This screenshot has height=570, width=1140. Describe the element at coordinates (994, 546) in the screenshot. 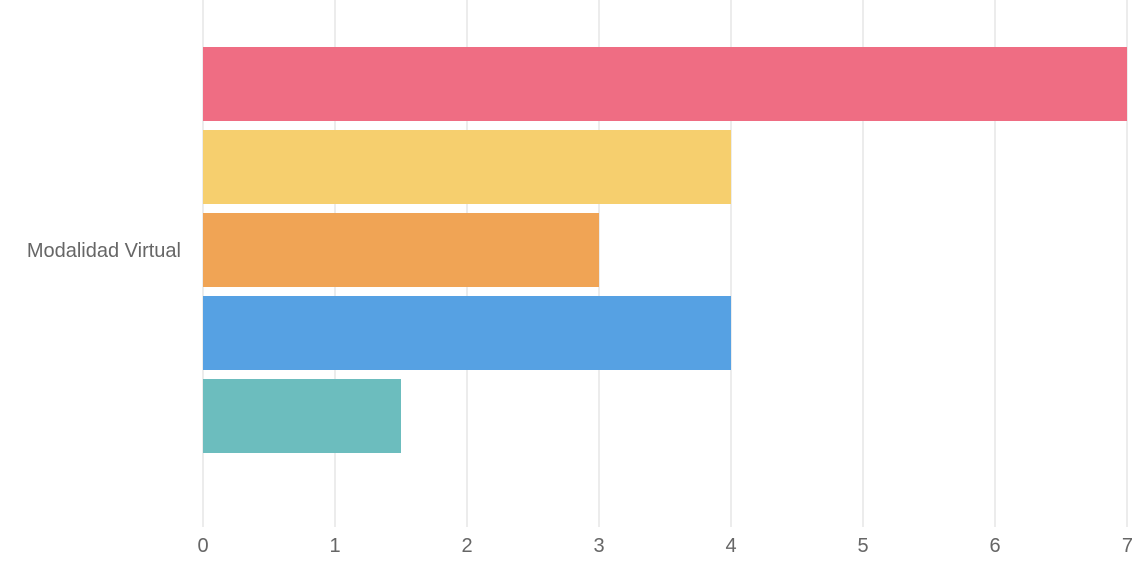

I see `x-tick-label: 6` at that location.